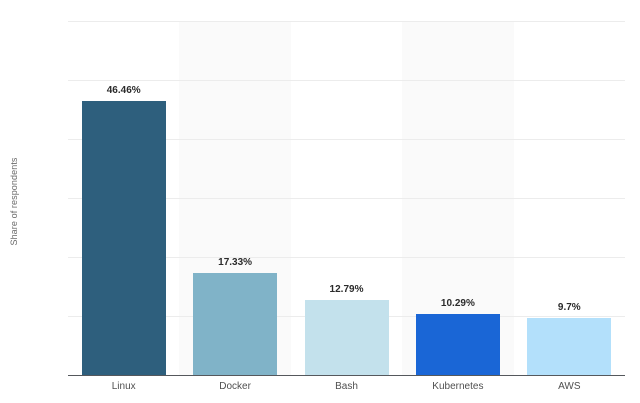  Describe the element at coordinates (346, 329) in the screenshot. I see `bar: 12.79%` at that location.